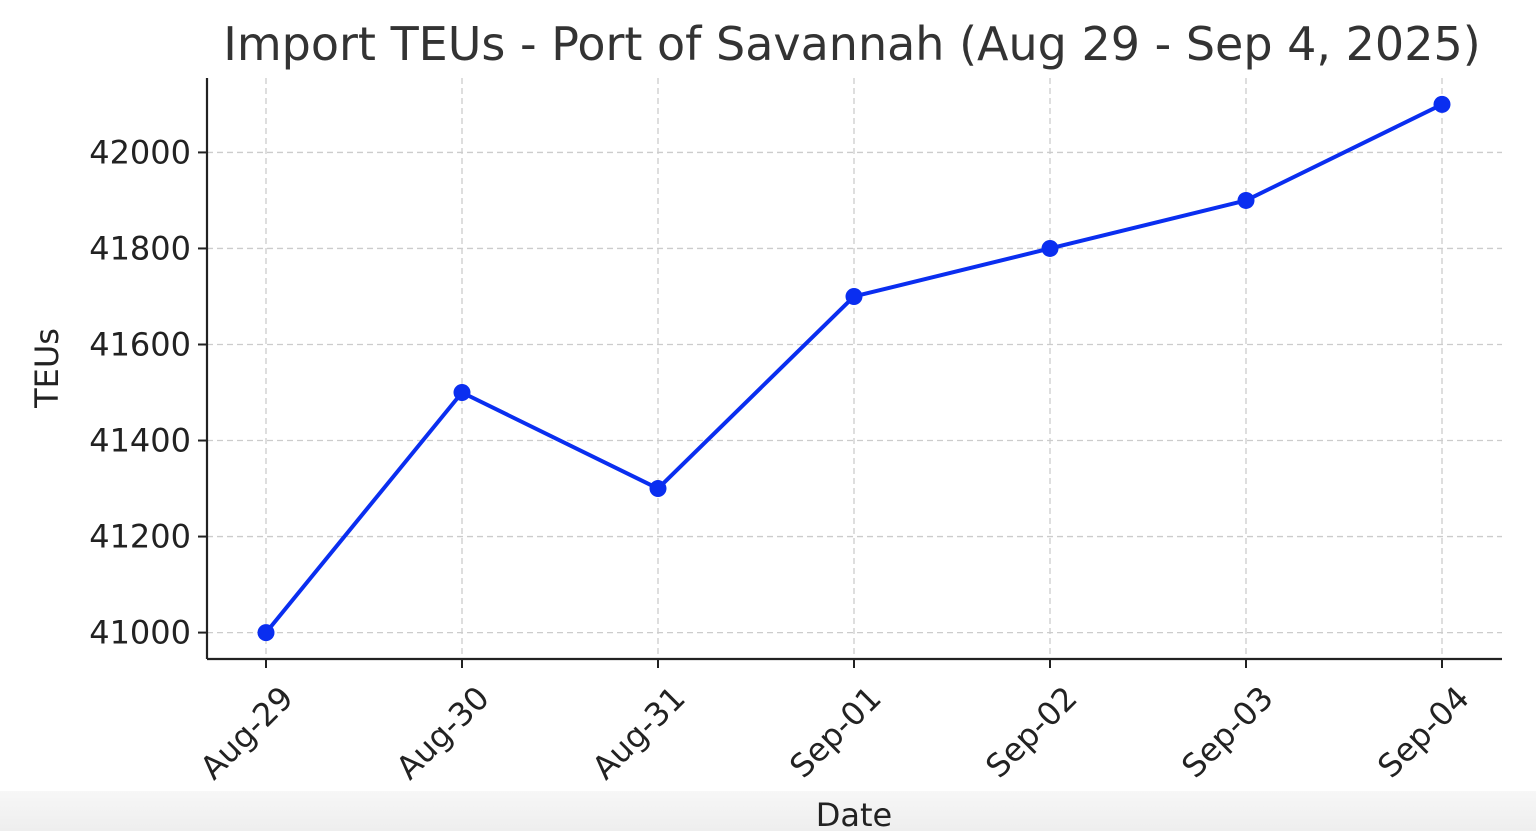  What do you see at coordinates (443, 733) in the screenshot?
I see `x-tick-label: Aug-30` at bounding box center [443, 733].